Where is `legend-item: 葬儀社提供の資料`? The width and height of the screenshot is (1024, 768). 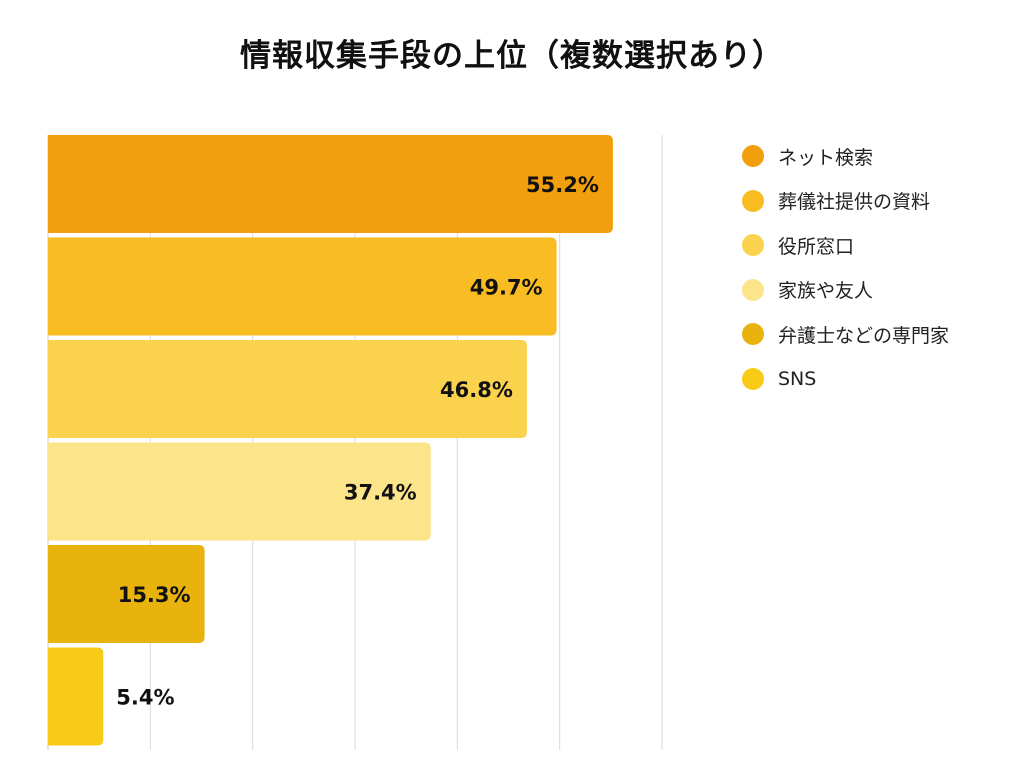
legend-item: 葬儀社提供の資料 is located at coordinates (845, 201).